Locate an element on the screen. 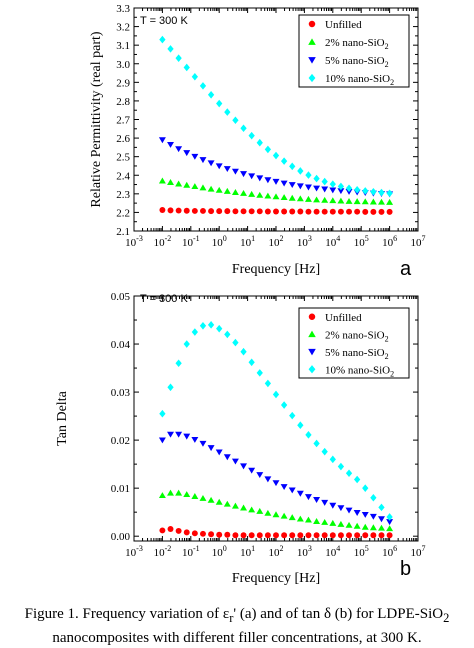  legend-marker is located at coordinates (312, 78).